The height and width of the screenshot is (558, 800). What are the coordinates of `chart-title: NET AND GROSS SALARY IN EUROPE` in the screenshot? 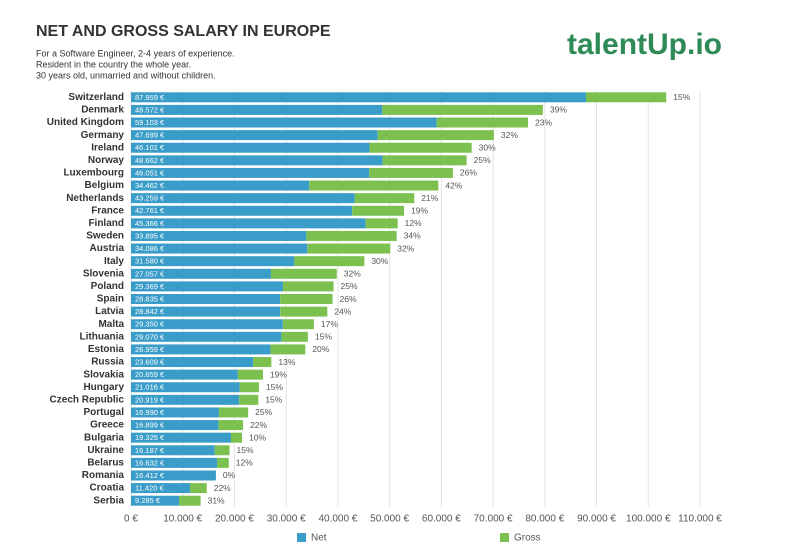 It's located at (183, 31).